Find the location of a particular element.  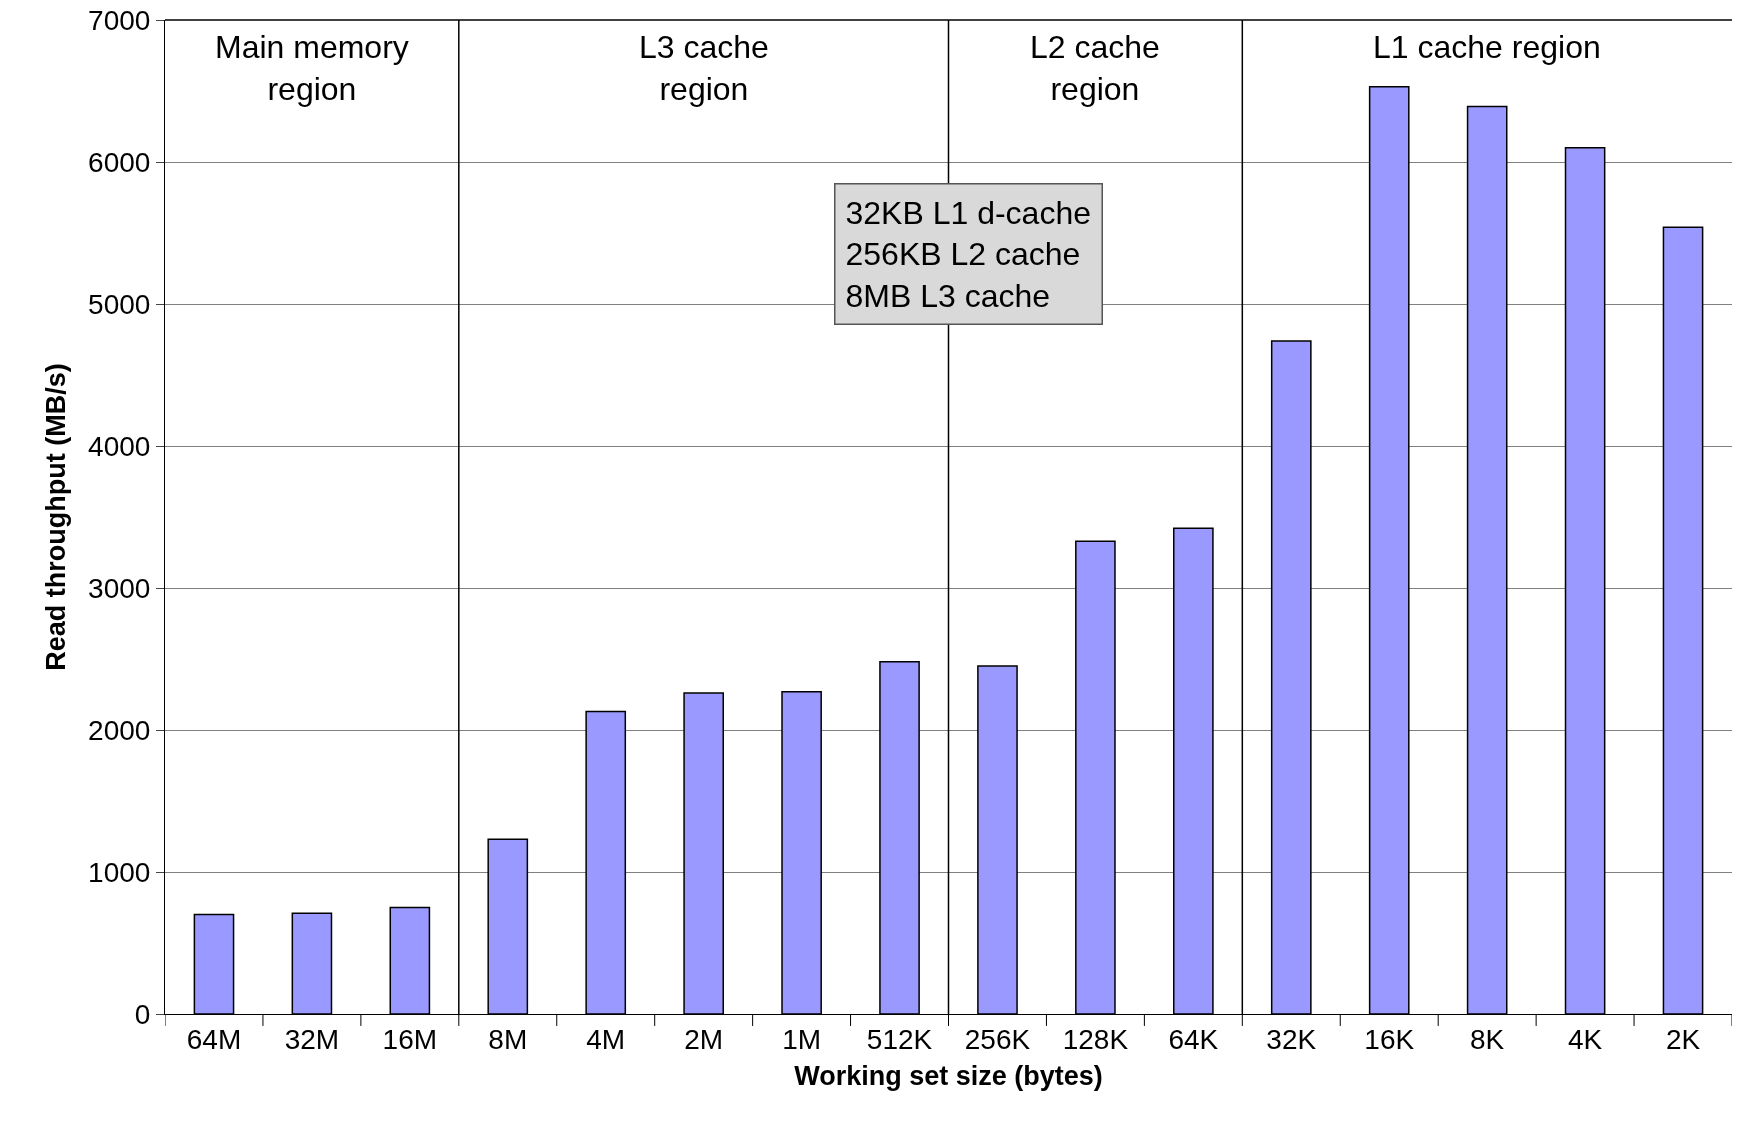

y-tick-label: 2000 is located at coordinates (119, 730).